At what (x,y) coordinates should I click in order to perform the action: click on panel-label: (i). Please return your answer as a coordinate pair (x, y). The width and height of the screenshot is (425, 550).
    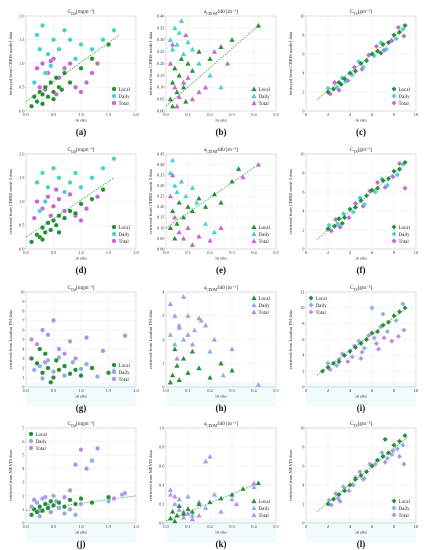
    Looking at the image, I should click on (361, 408).